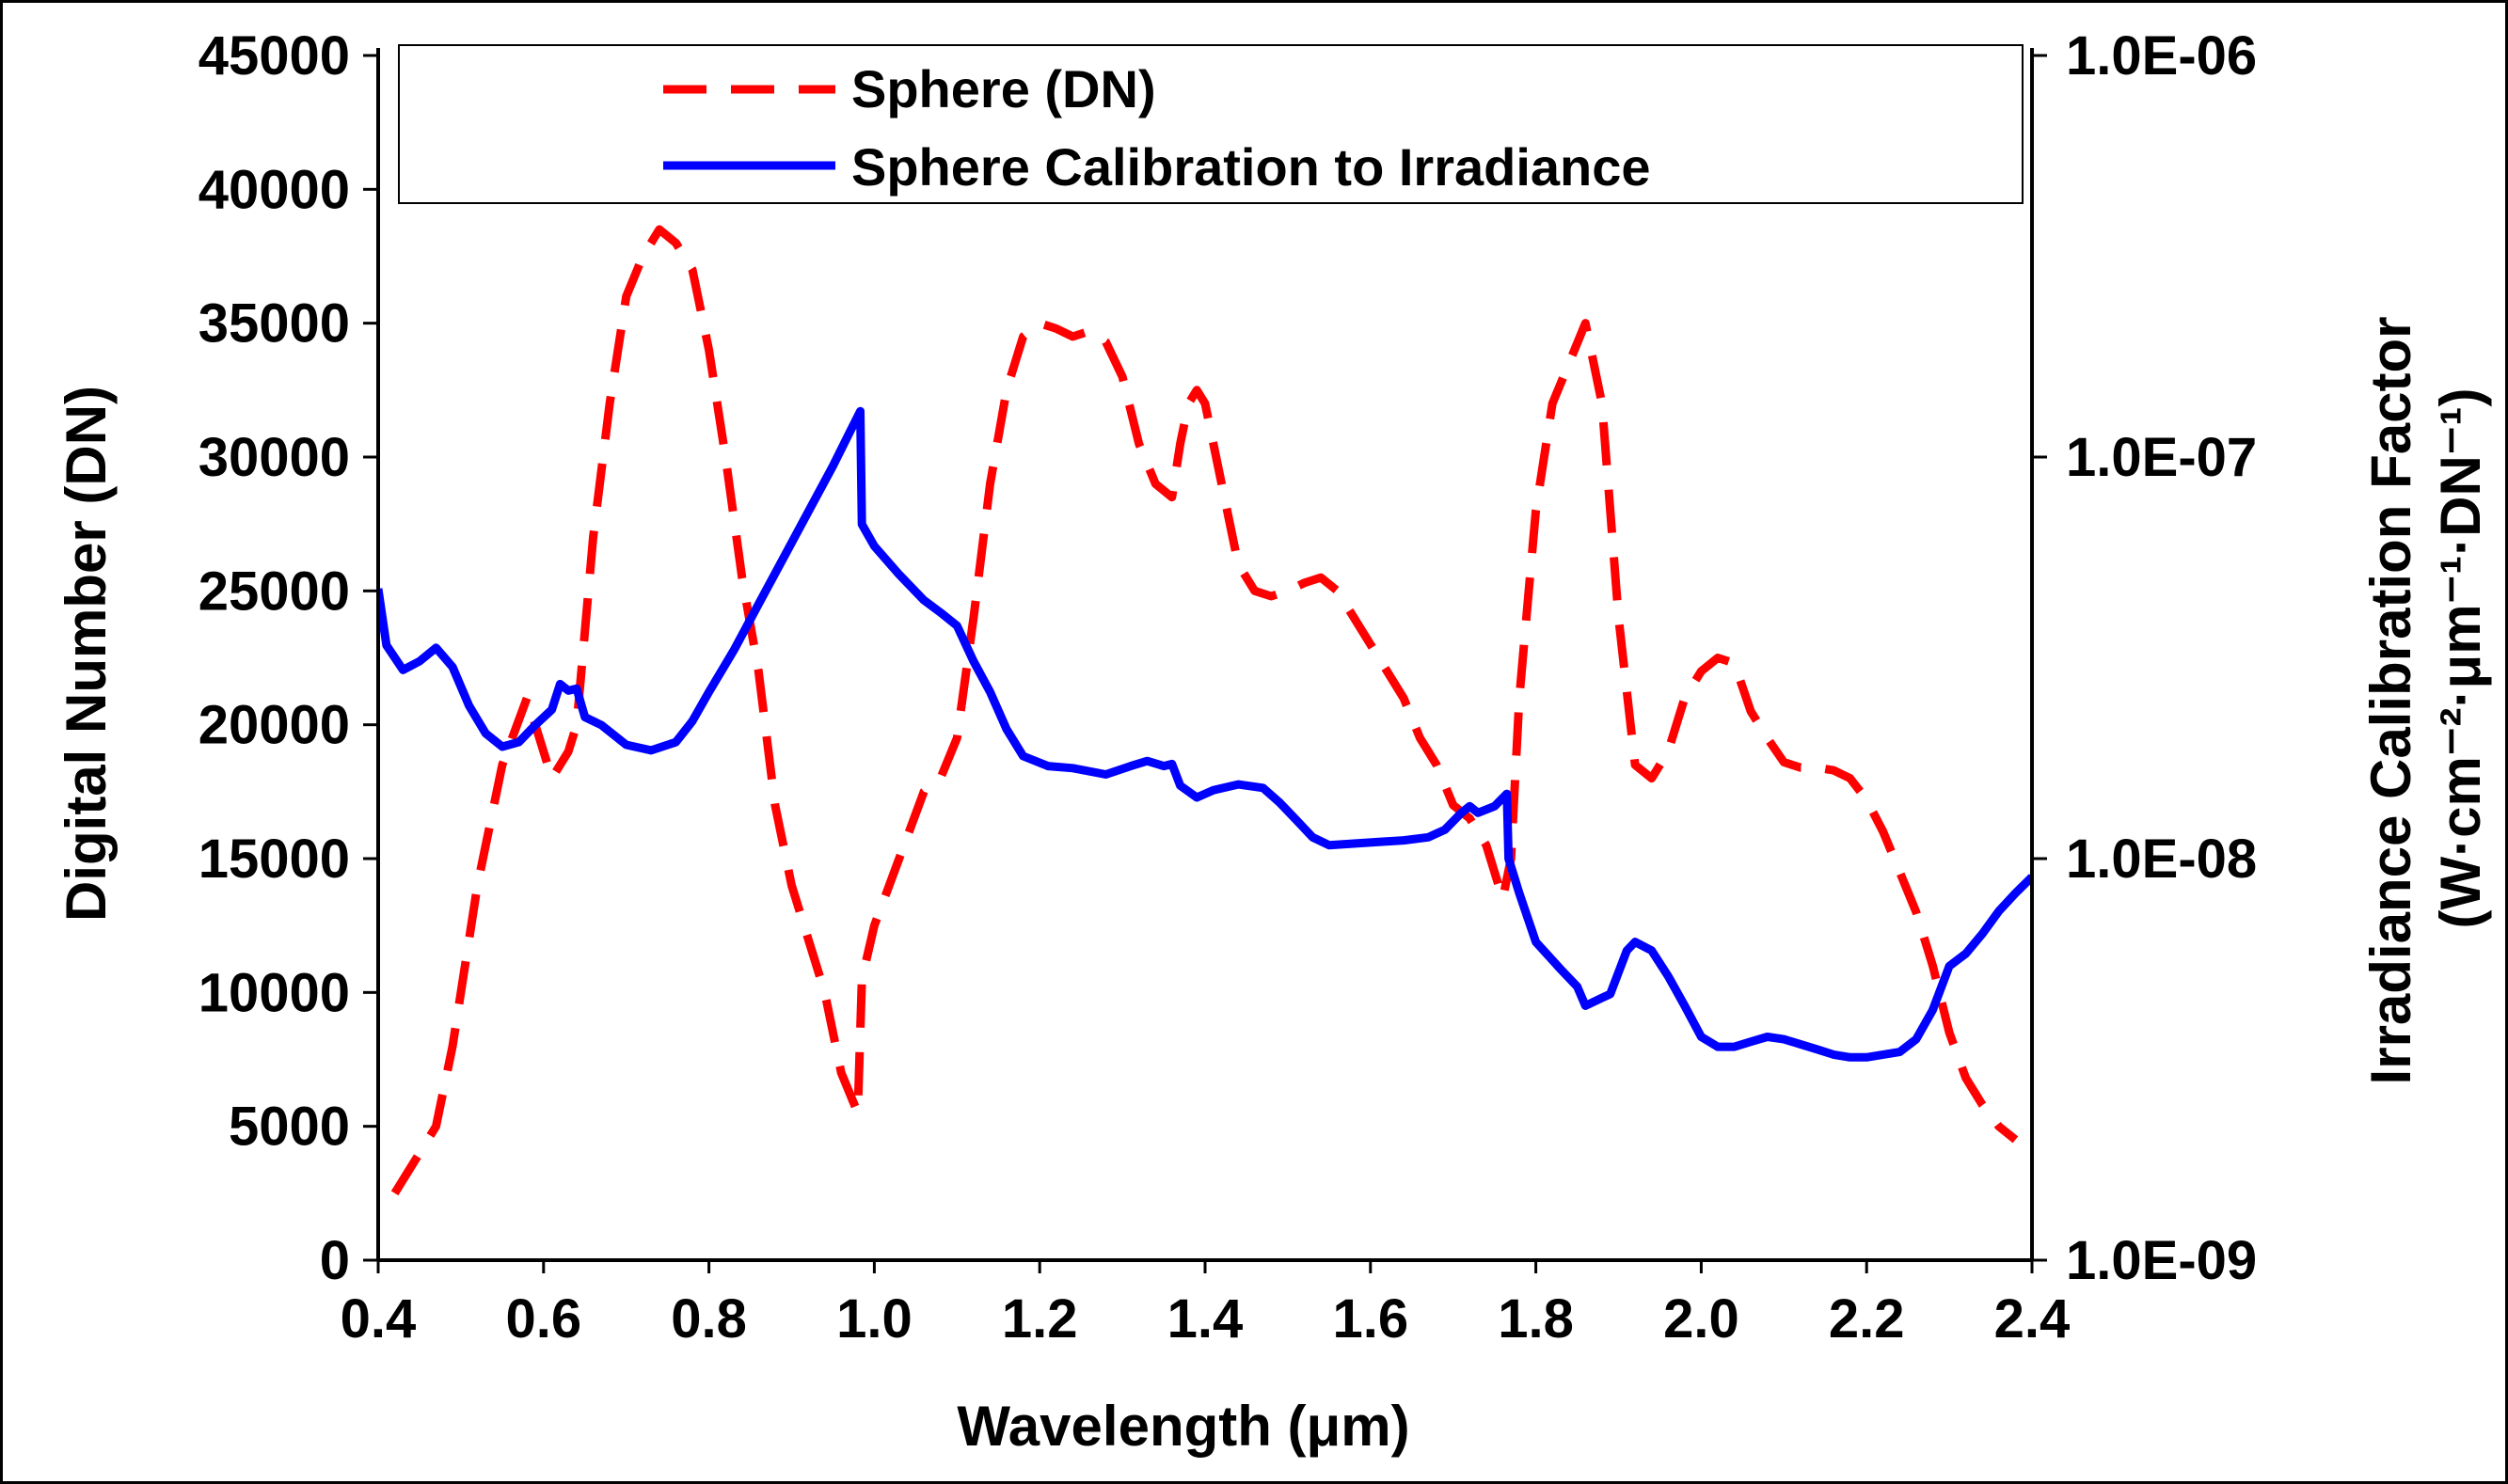 The image size is (2508, 1484). What do you see at coordinates (335, 1260) in the screenshot?
I see `y-left-tick-label: 0` at bounding box center [335, 1260].